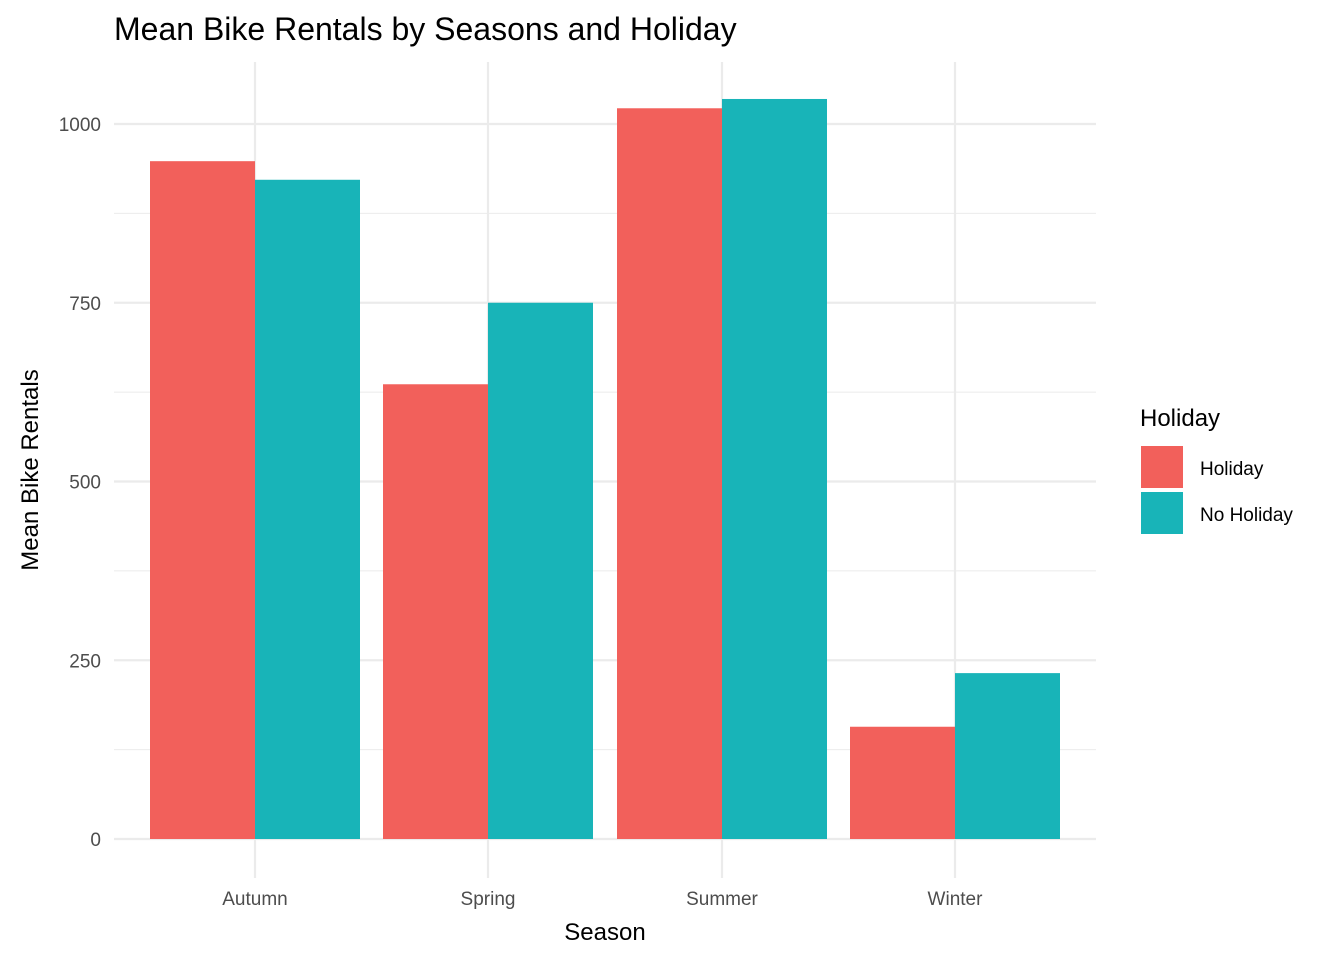  I want to click on bar-autumn-no-holiday, so click(307, 509).